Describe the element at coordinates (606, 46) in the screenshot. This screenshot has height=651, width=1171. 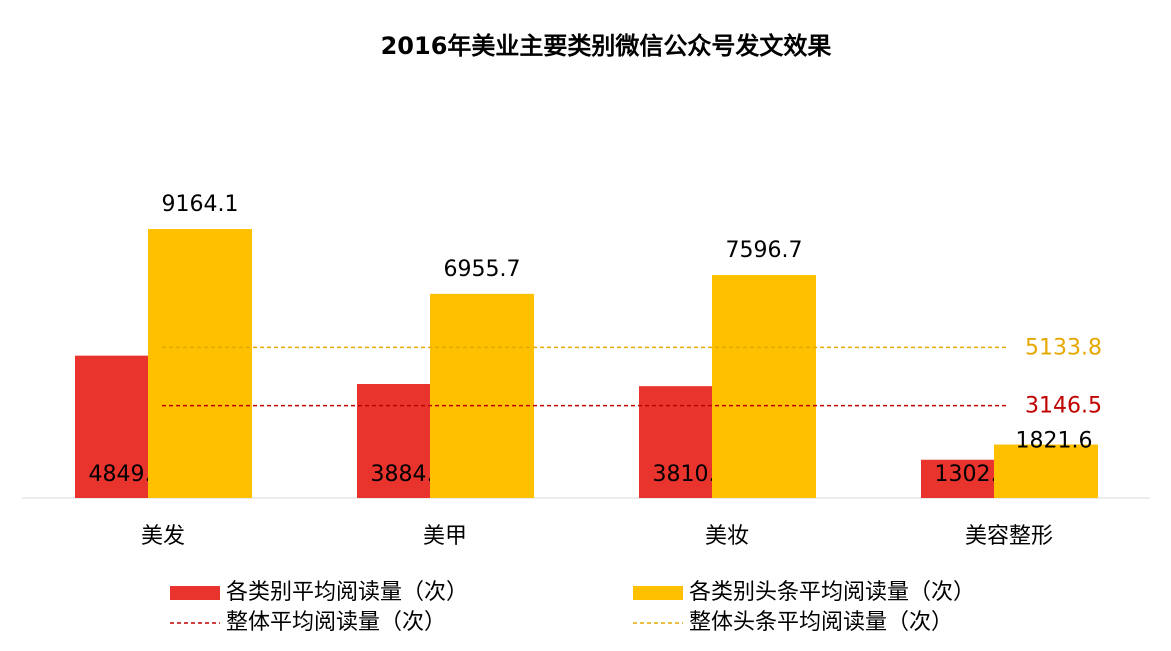
I see `chart-title: 2016年美业主要类别微信公众号发文效果` at that location.